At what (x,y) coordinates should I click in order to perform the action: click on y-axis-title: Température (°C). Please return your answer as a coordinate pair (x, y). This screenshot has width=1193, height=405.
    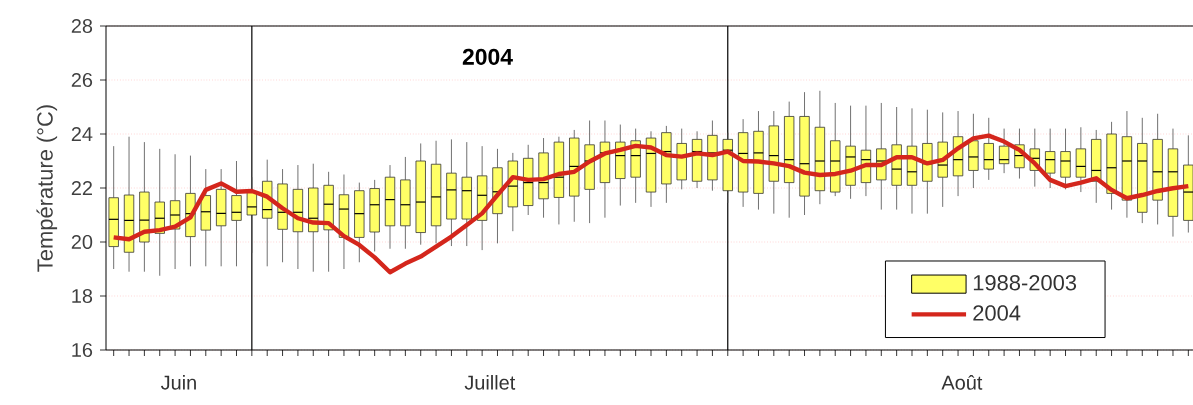
    Looking at the image, I should click on (47, 188).